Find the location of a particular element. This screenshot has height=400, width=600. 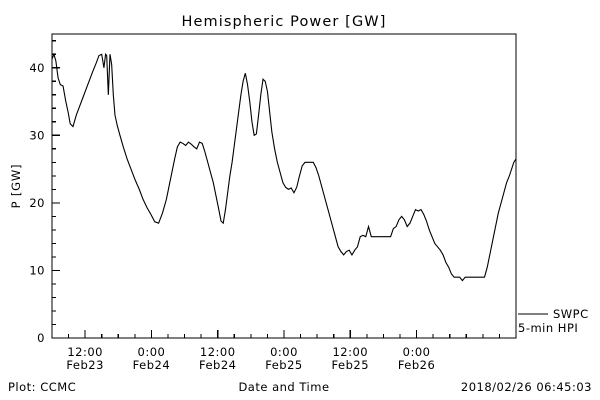

y-tick-label: 20 is located at coordinates (37, 203).